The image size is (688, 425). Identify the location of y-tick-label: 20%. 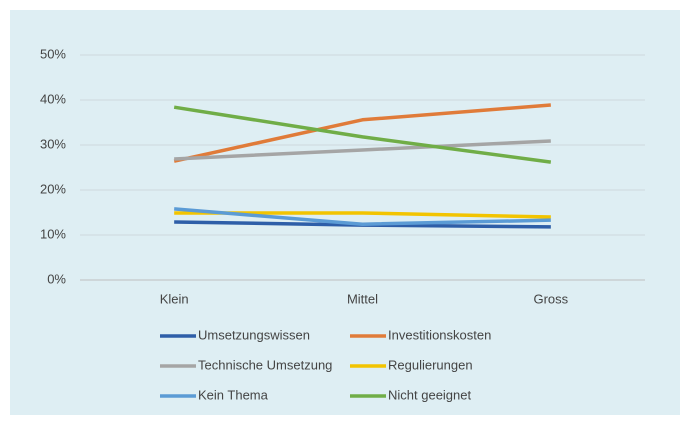
(53, 188).